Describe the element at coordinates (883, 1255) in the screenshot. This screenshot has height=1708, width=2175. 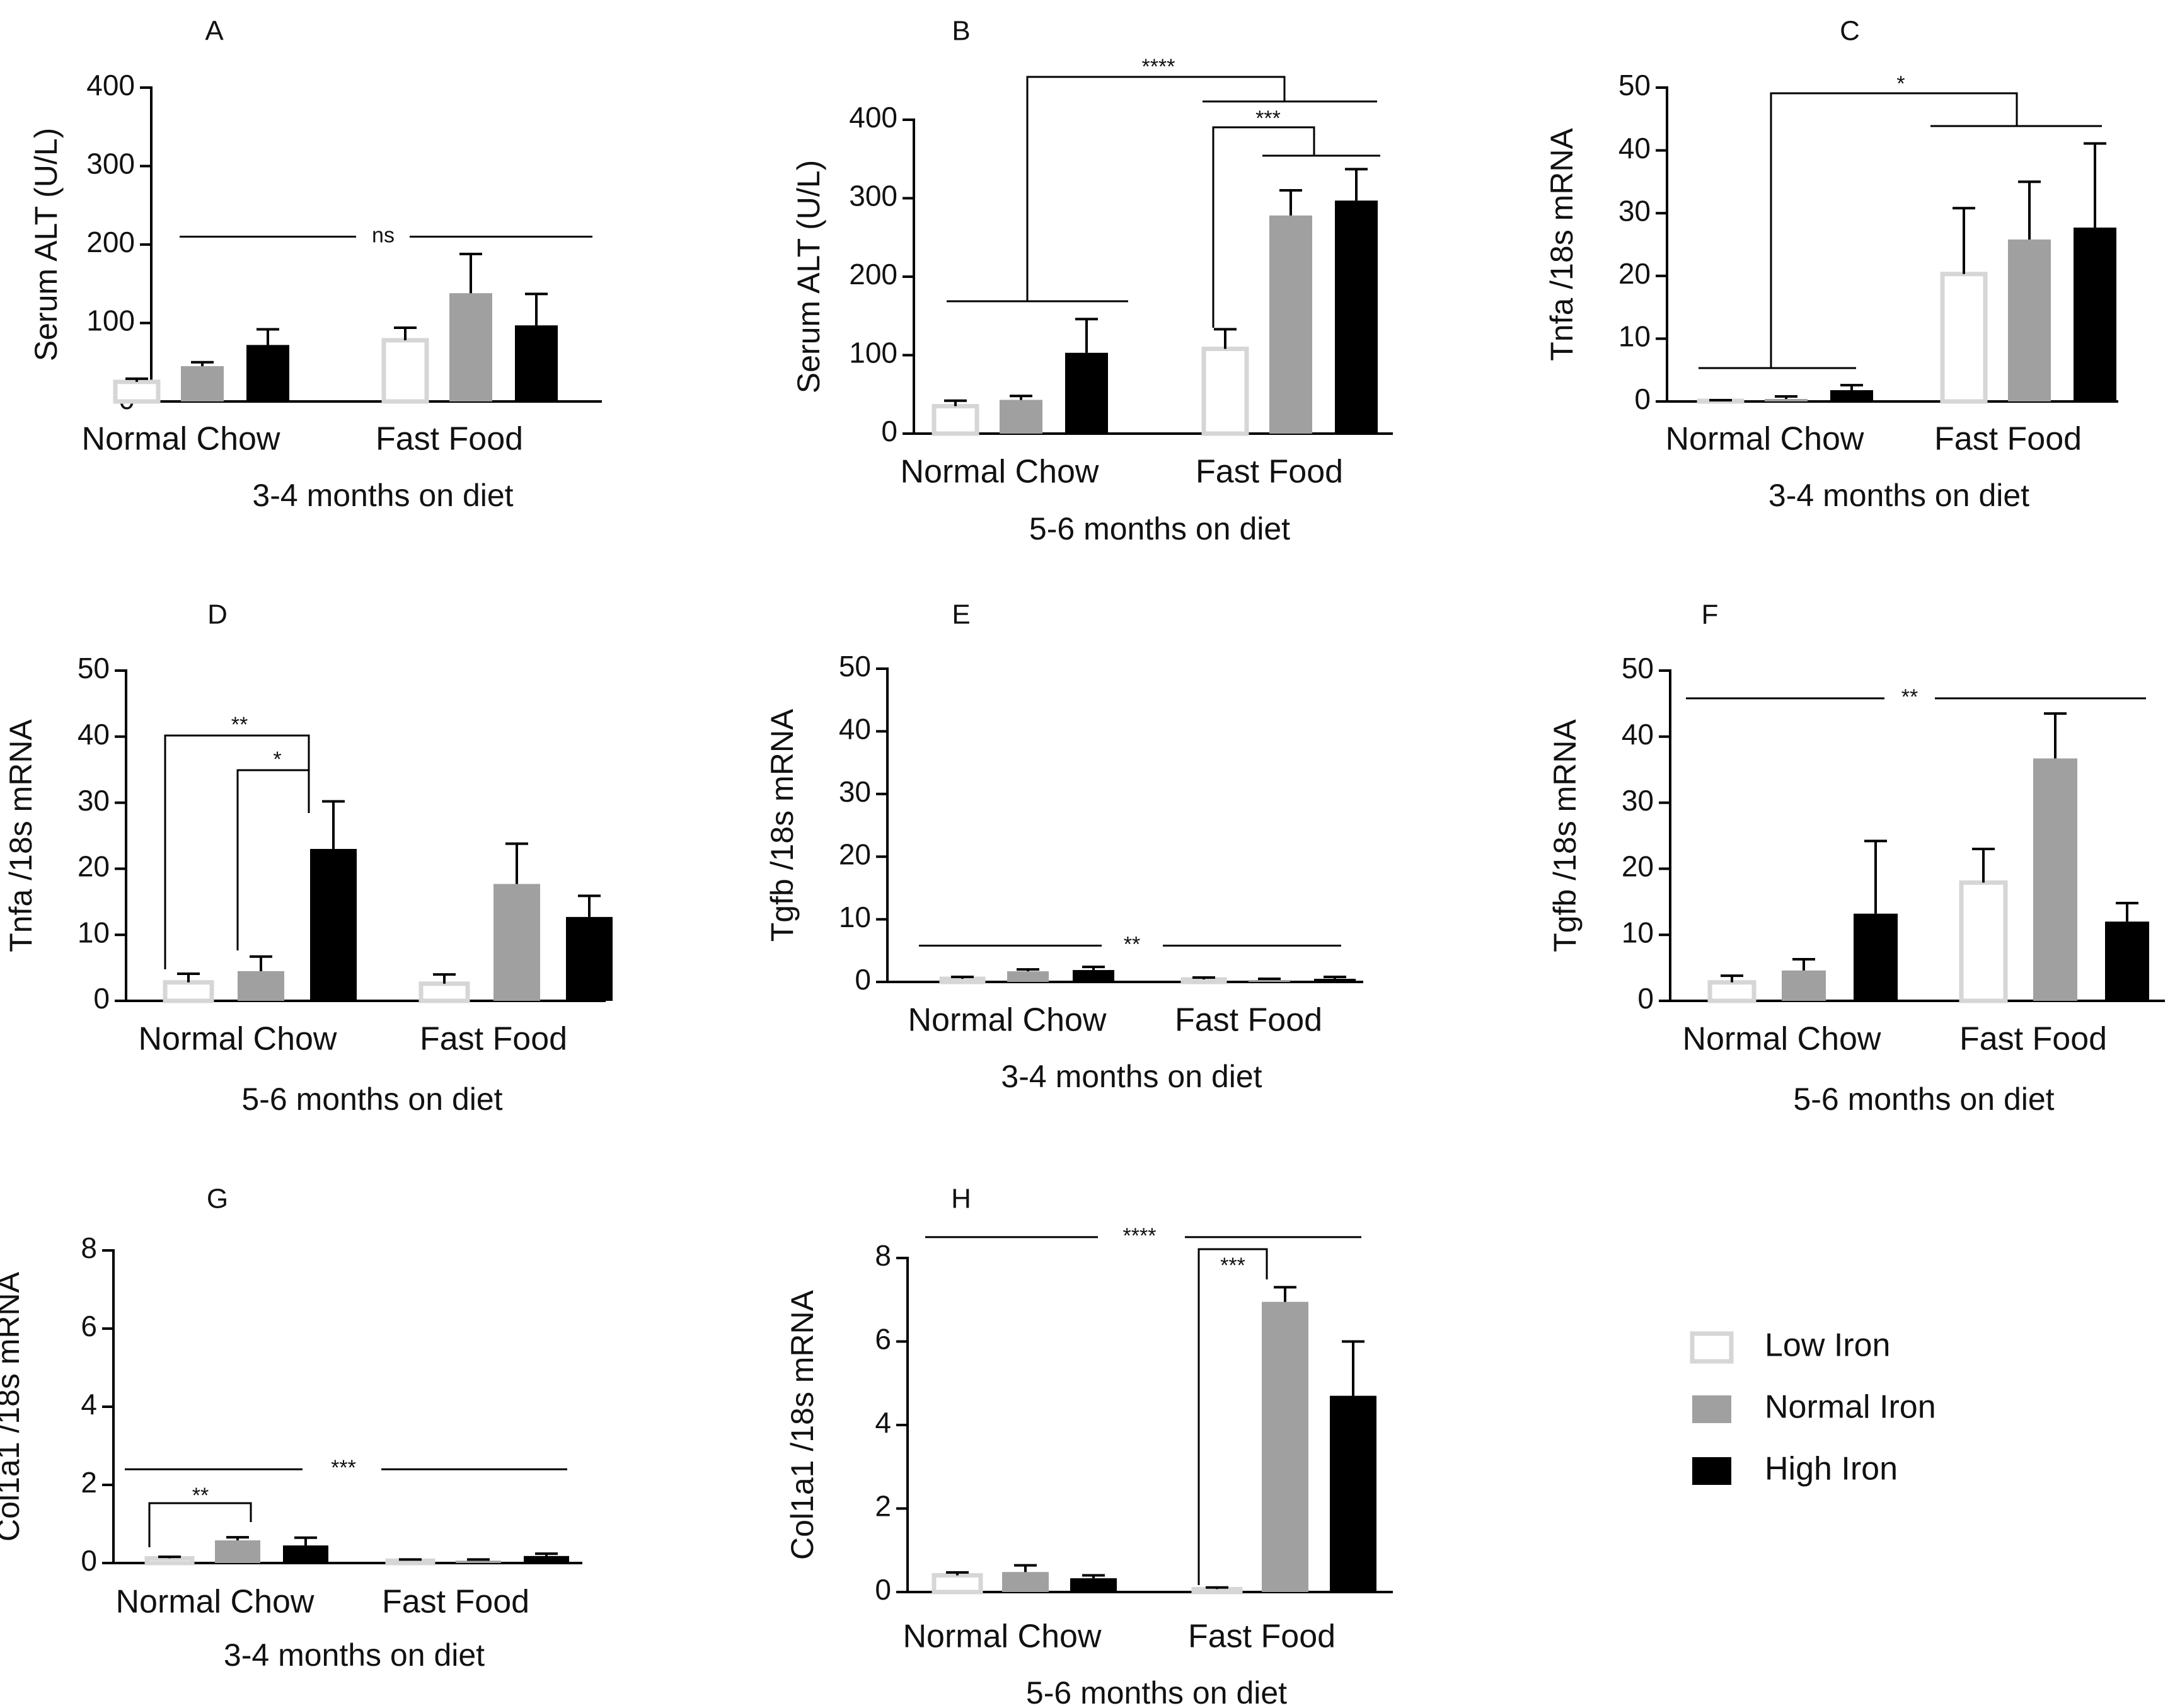
I see `y-tick-label: 8` at that location.